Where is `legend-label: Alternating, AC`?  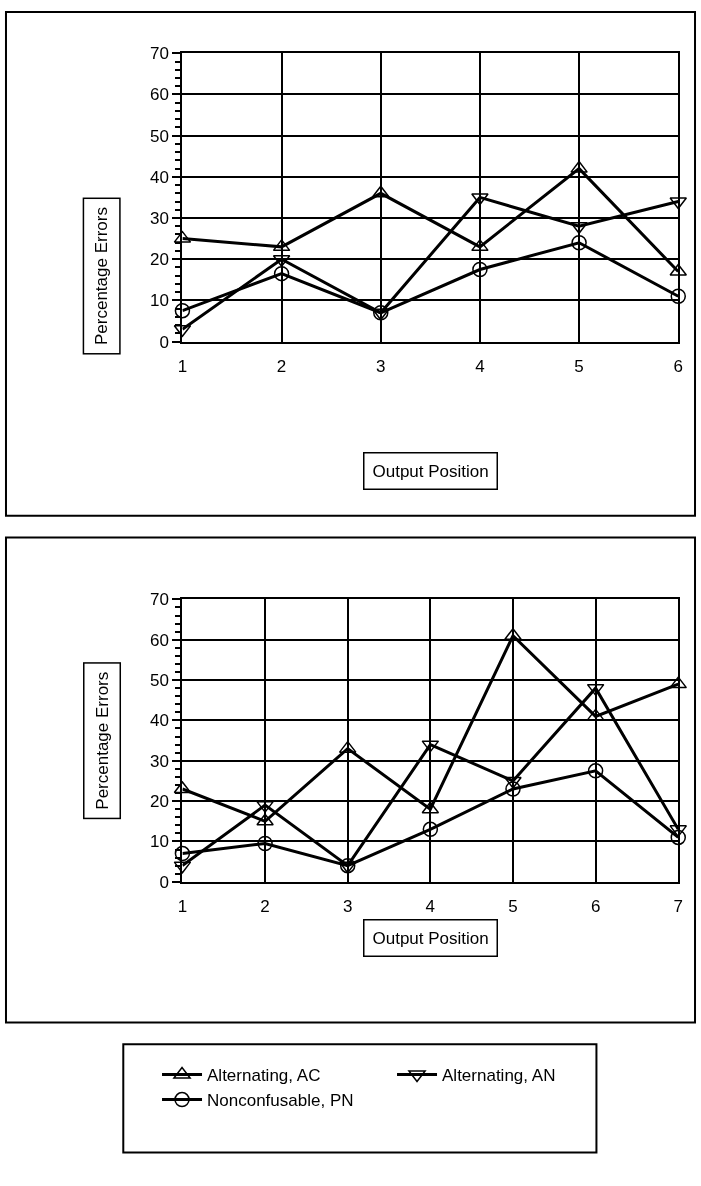
legend-label: Alternating, AC is located at coordinates (264, 1076).